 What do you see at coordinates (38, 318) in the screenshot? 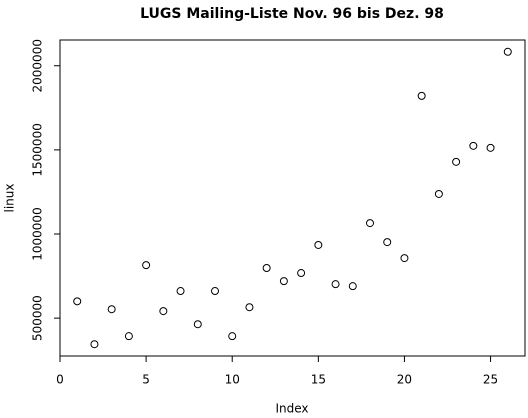
I see `y-tick-label: 500000` at bounding box center [38, 318].